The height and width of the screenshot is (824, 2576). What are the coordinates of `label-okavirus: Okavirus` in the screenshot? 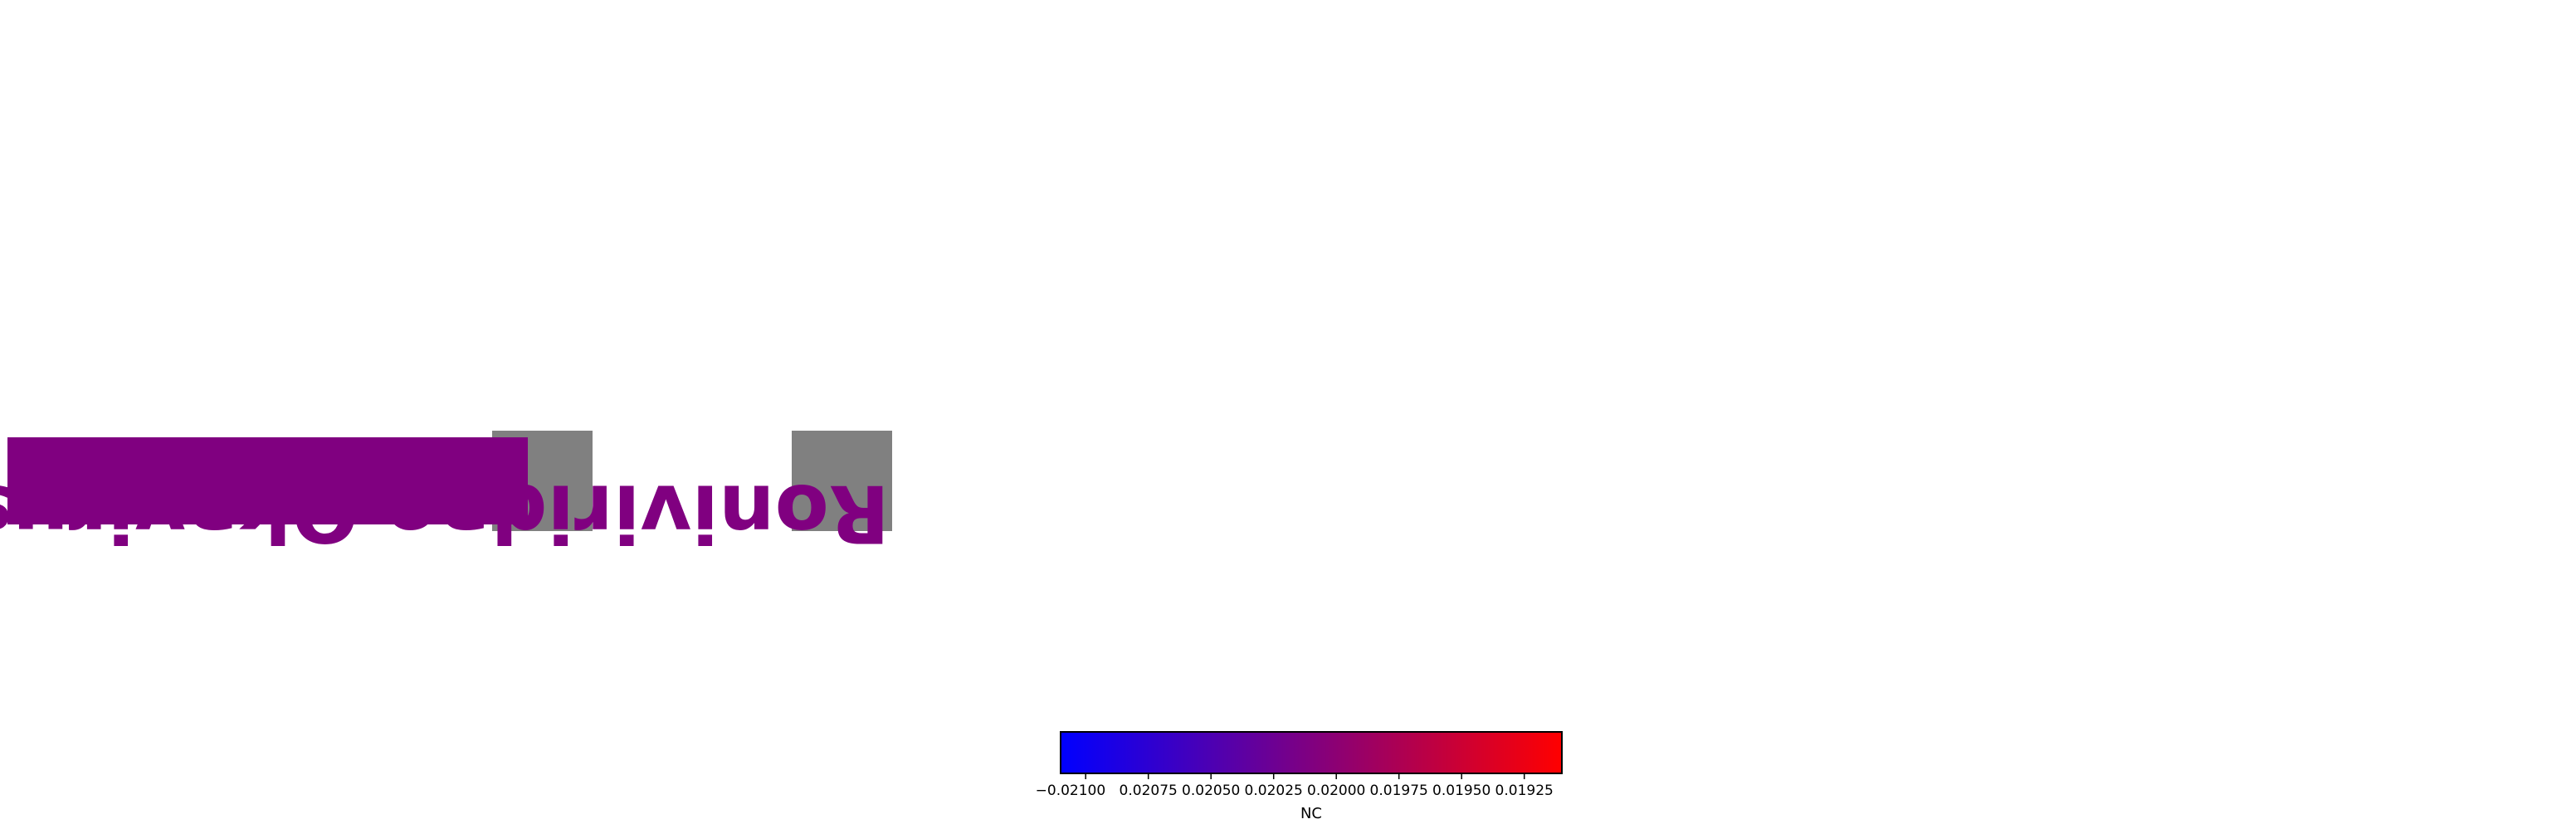 It's located at (180, 512).